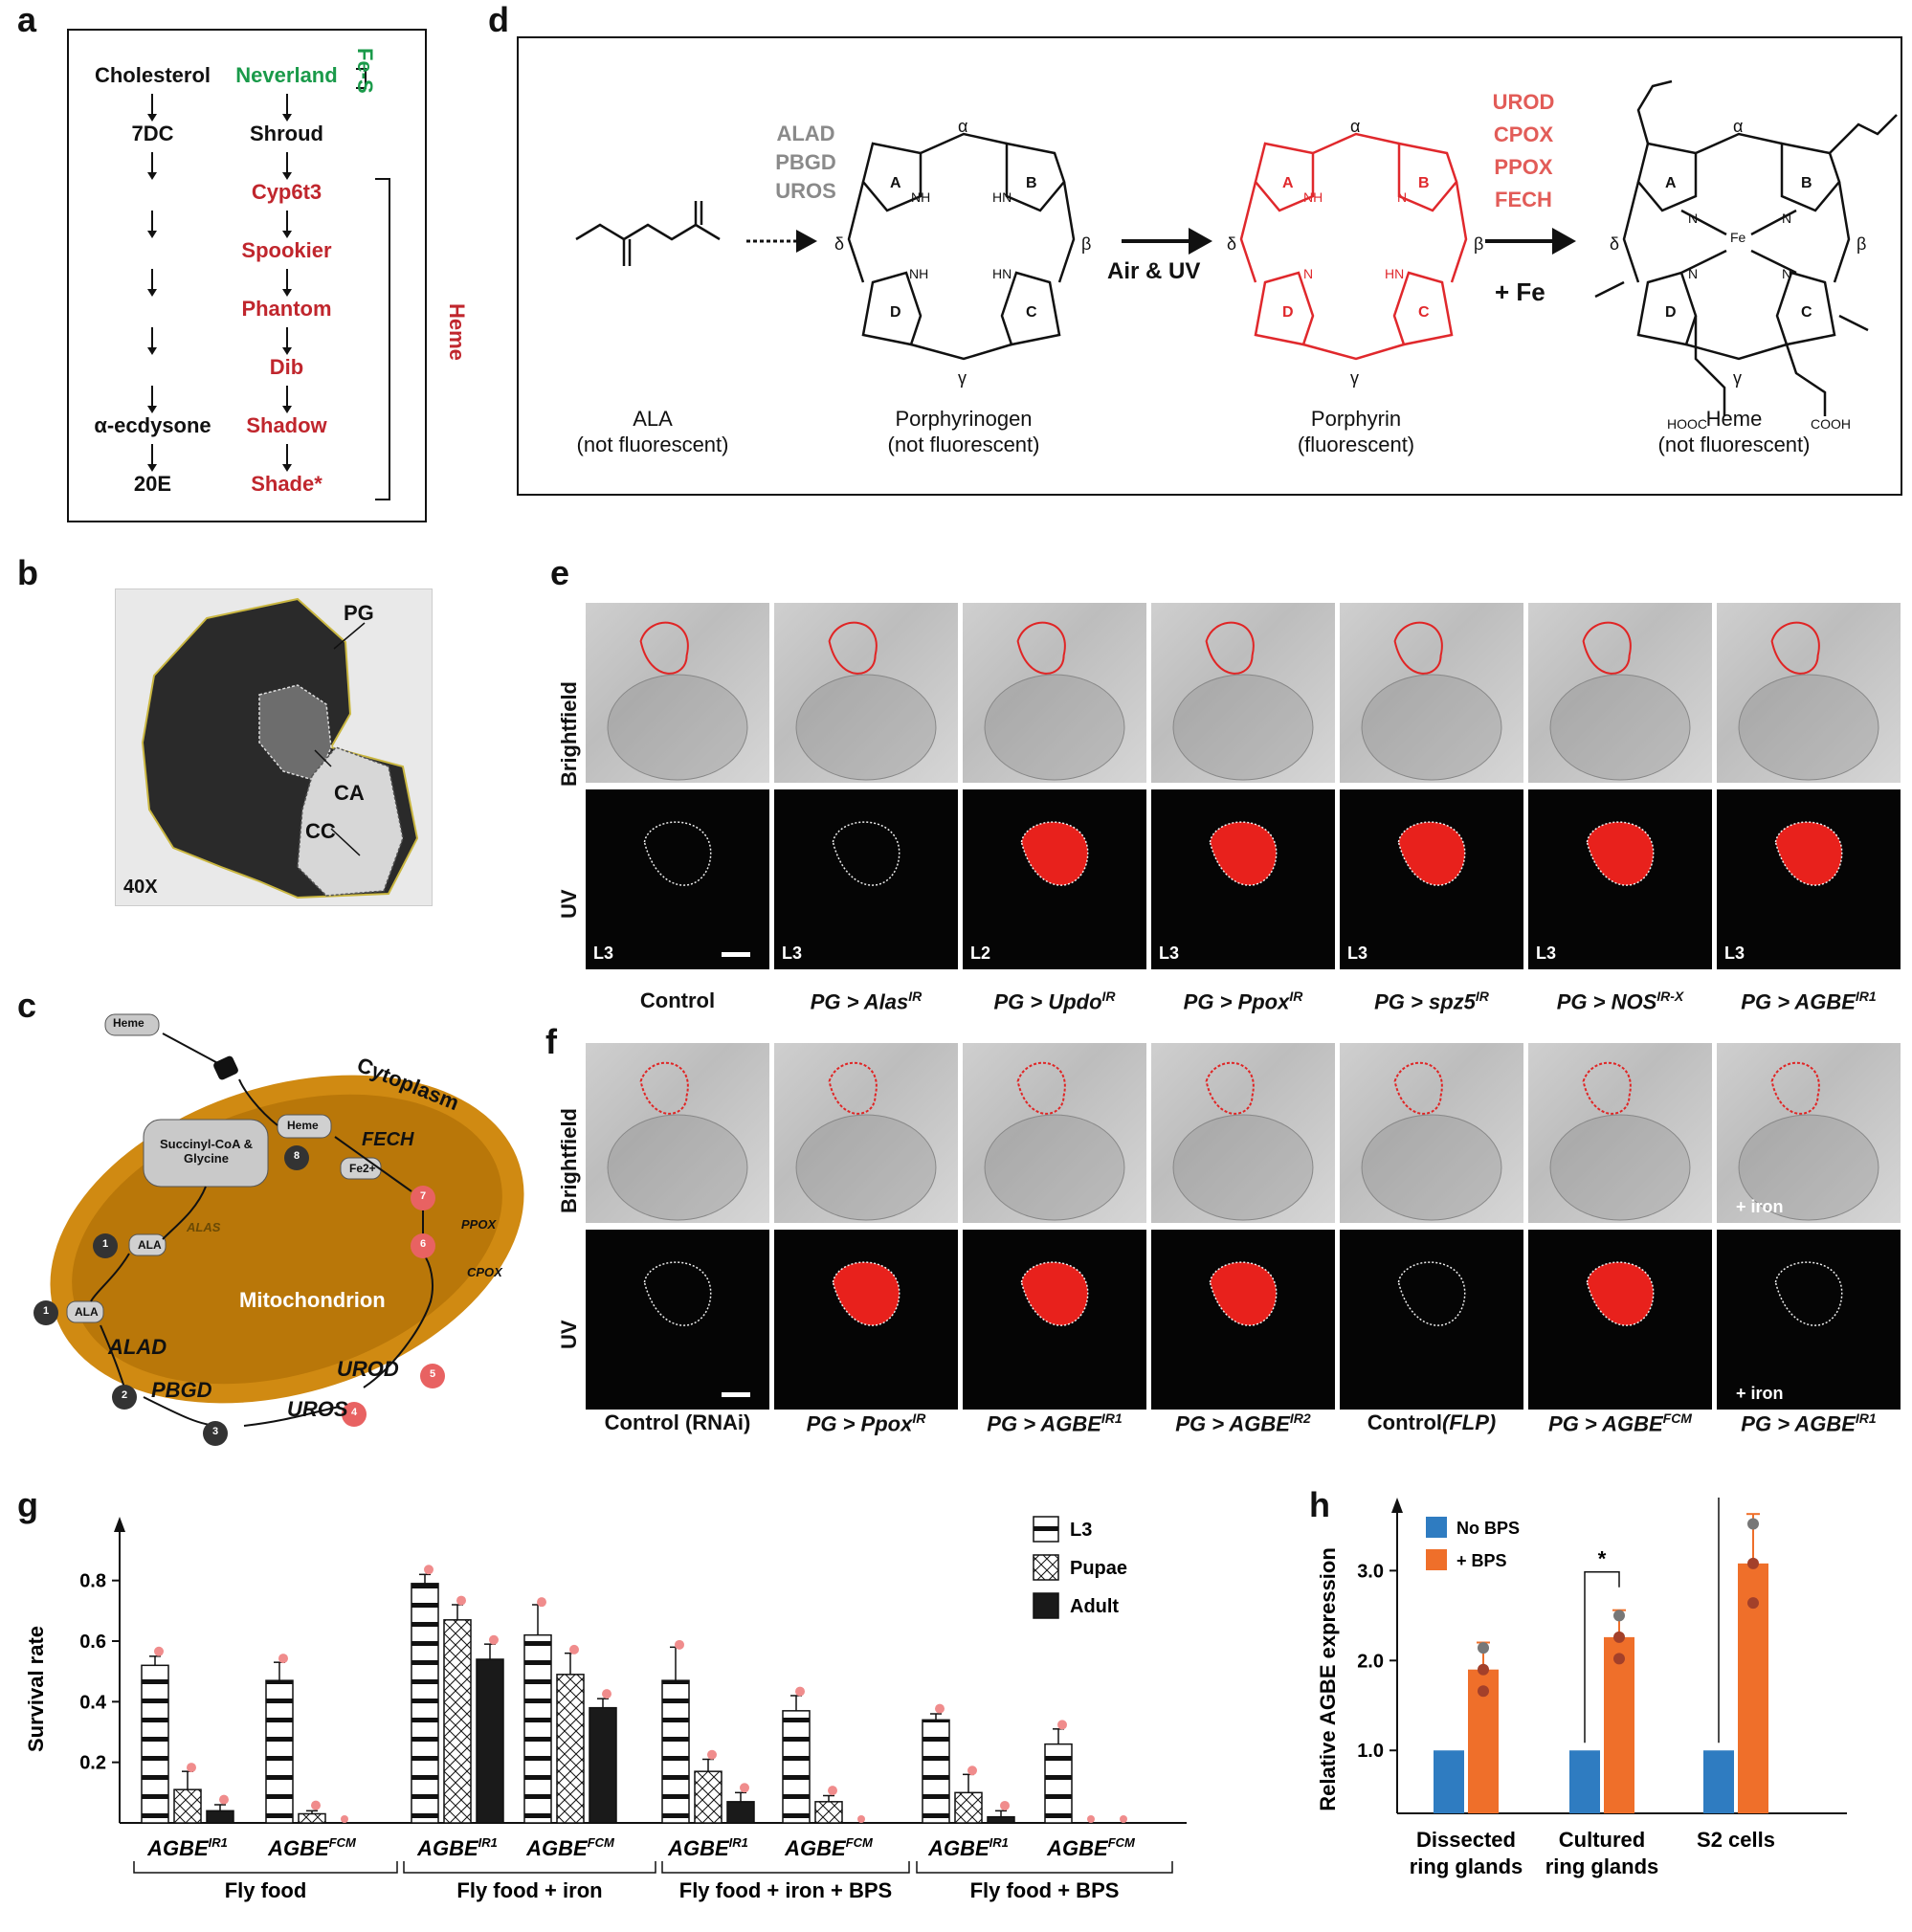  What do you see at coordinates (859, 1001) in the screenshot?
I see `caption-text: PG > Alas` at bounding box center [859, 1001].